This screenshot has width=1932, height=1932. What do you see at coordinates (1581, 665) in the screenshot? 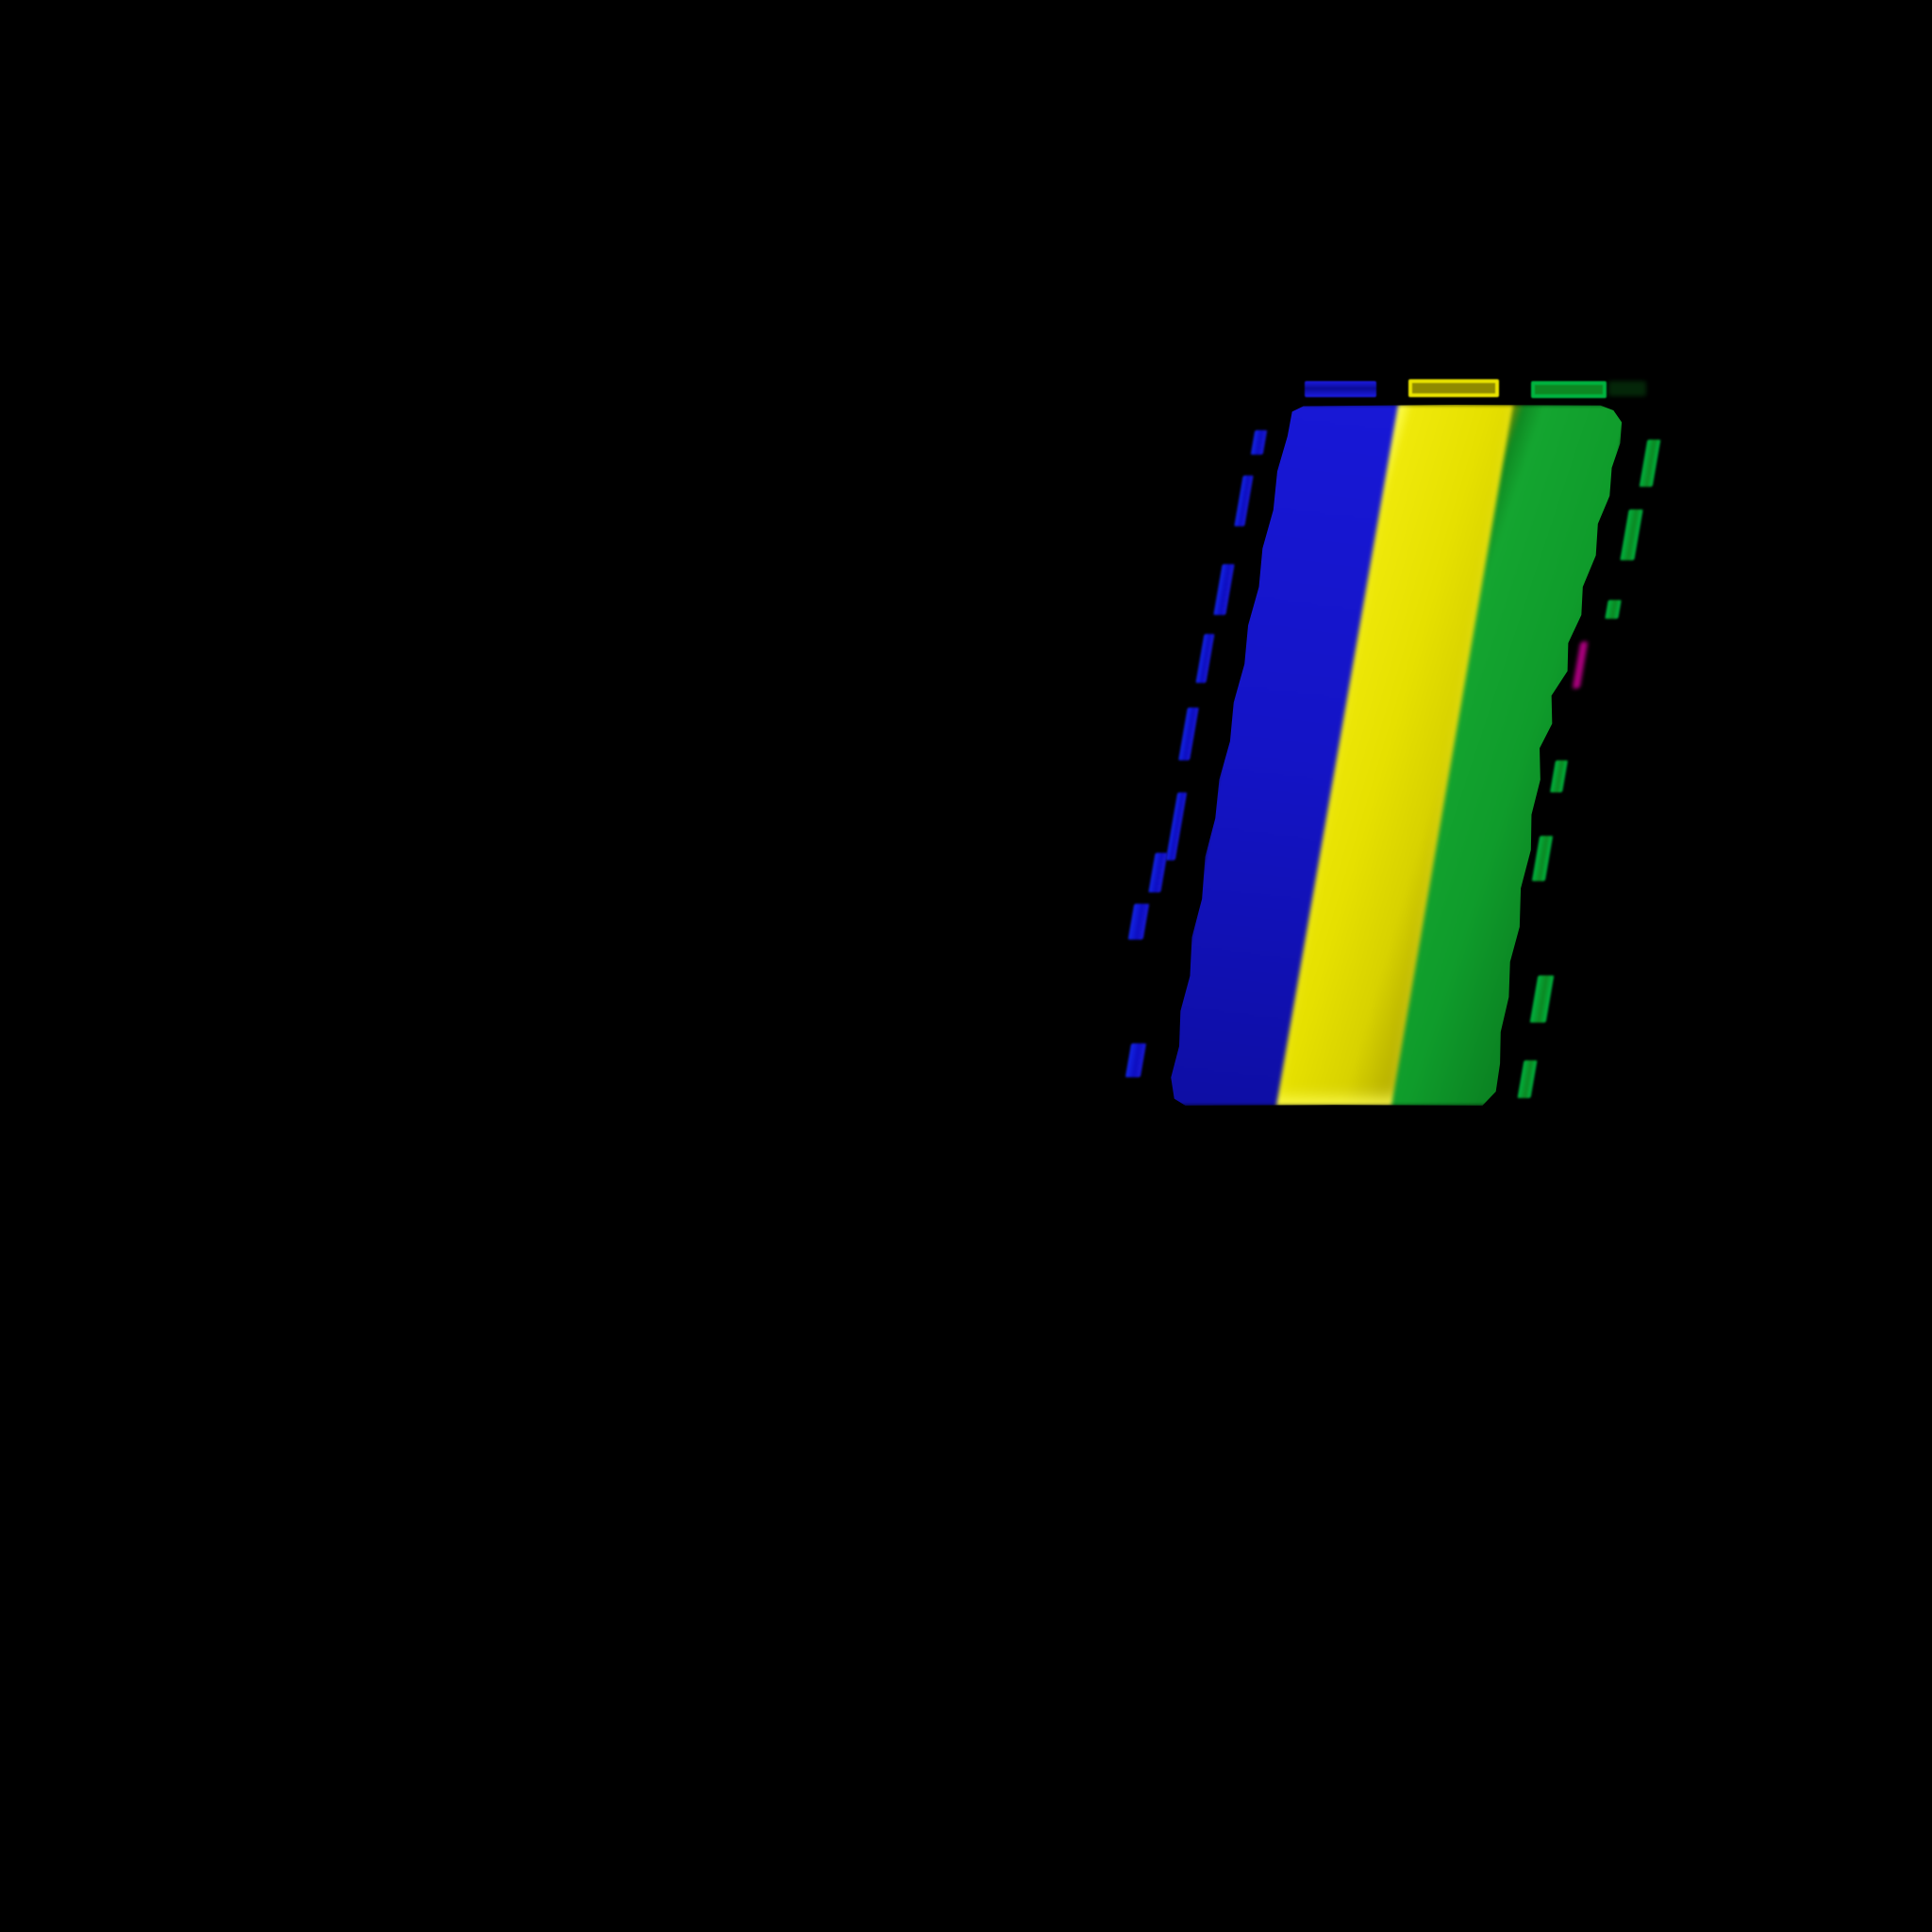
I see `magenta-artifact-spot` at bounding box center [1581, 665].